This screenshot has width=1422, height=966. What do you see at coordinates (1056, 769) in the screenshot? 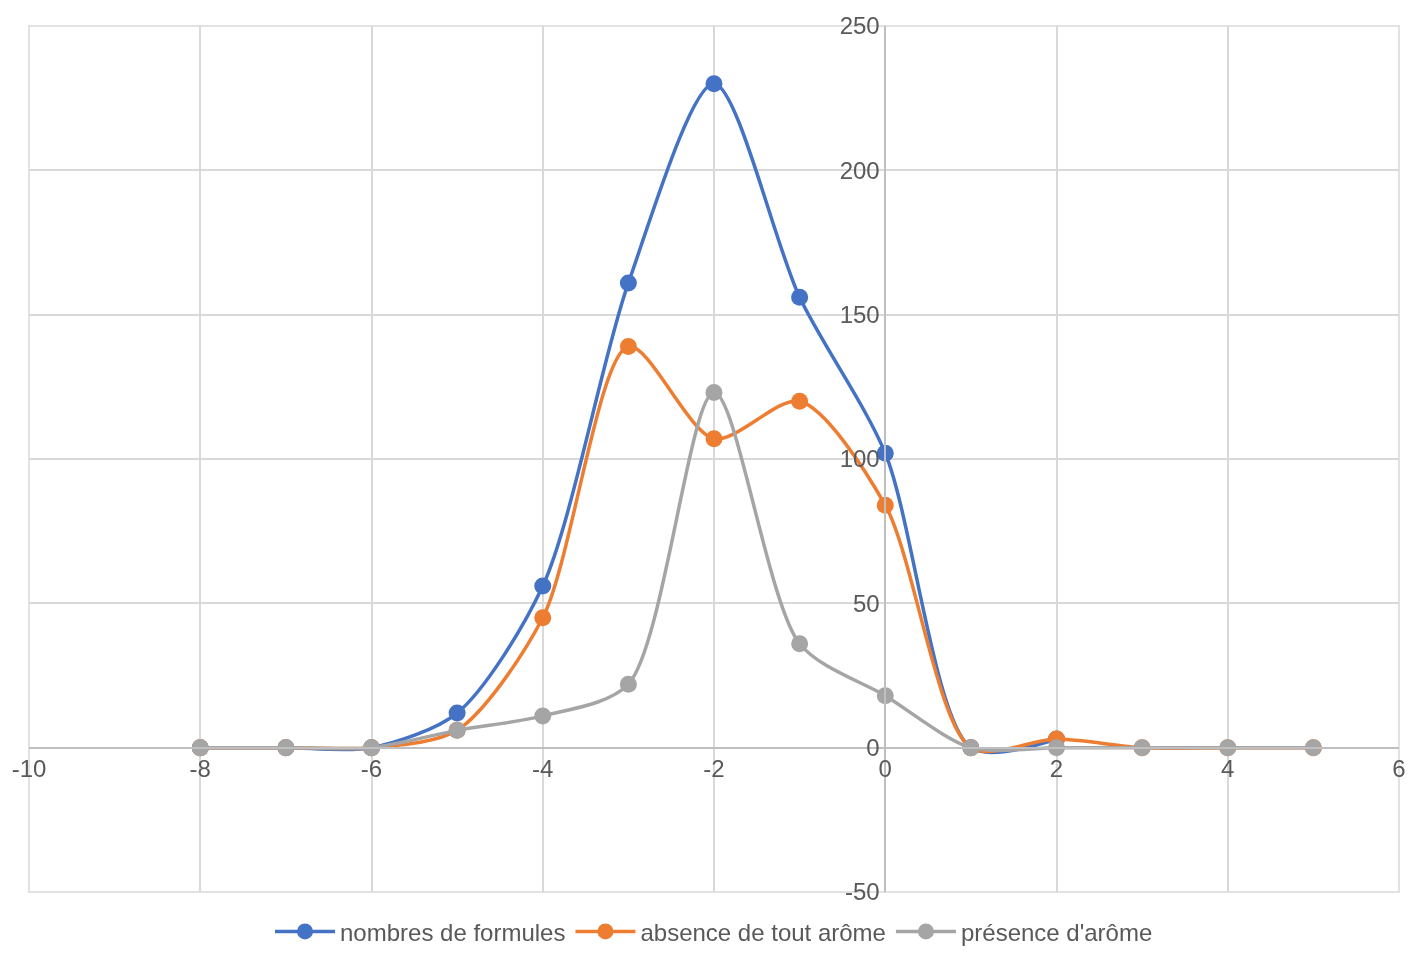
I see `x-tick-label: 2` at bounding box center [1056, 769].